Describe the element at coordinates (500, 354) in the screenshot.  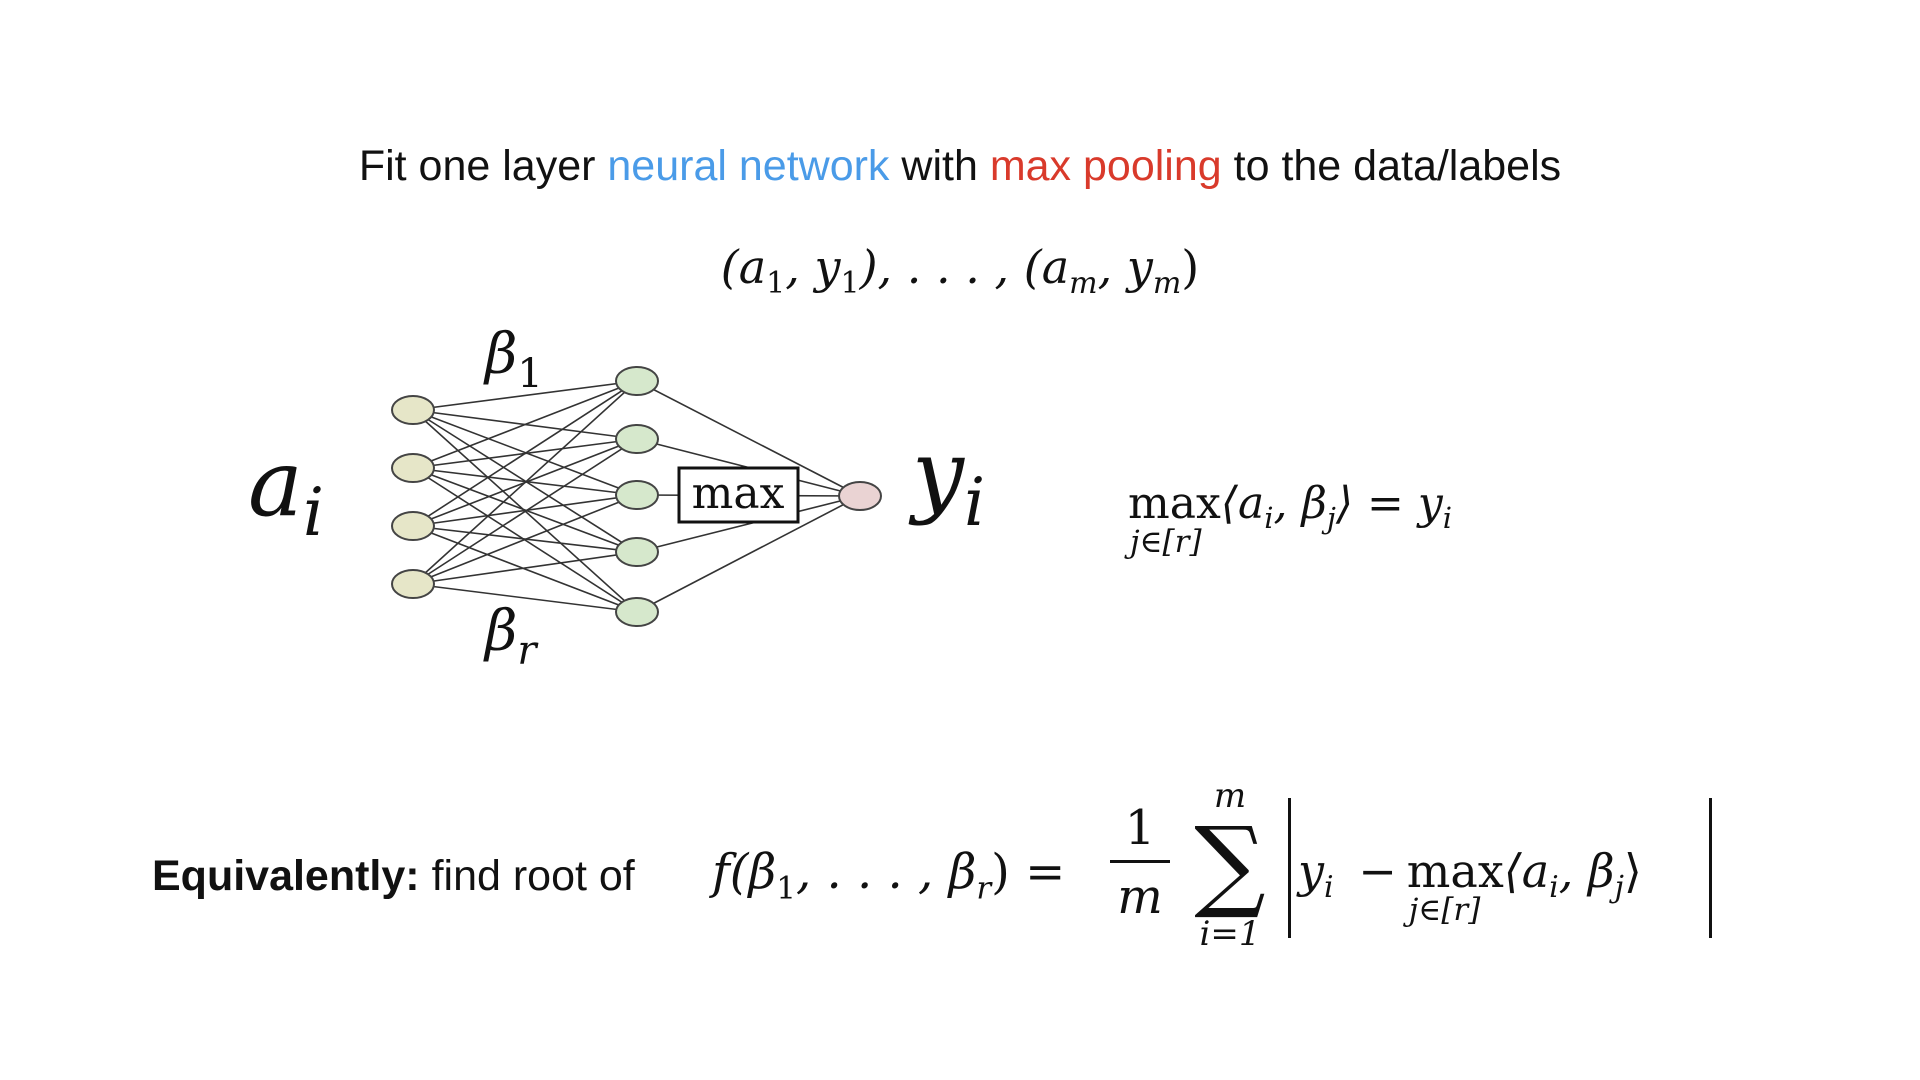
I see `beta-top: β` at that location.